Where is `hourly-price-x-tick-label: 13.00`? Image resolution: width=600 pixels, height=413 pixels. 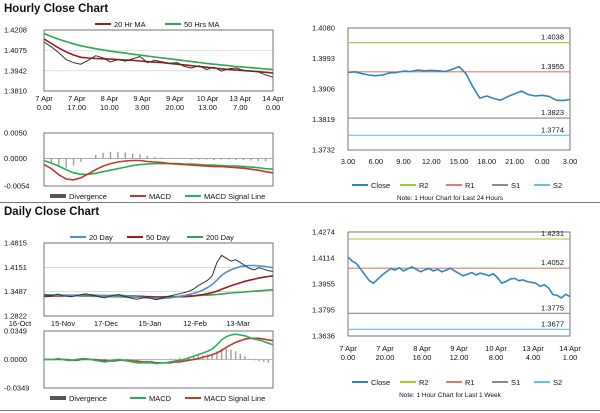 hourly-price-x-tick-label: 13.00 is located at coordinates (207, 107).